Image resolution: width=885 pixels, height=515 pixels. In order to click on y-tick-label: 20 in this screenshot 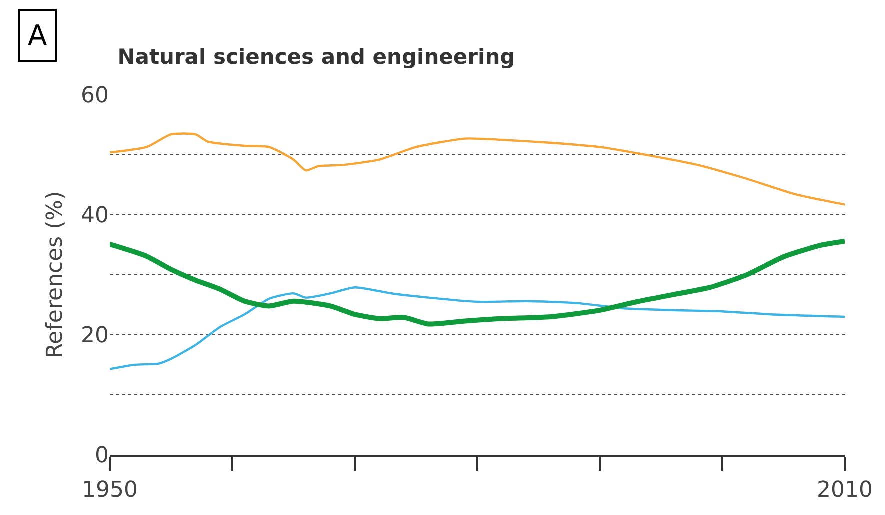, I will do `click(95, 336)`.